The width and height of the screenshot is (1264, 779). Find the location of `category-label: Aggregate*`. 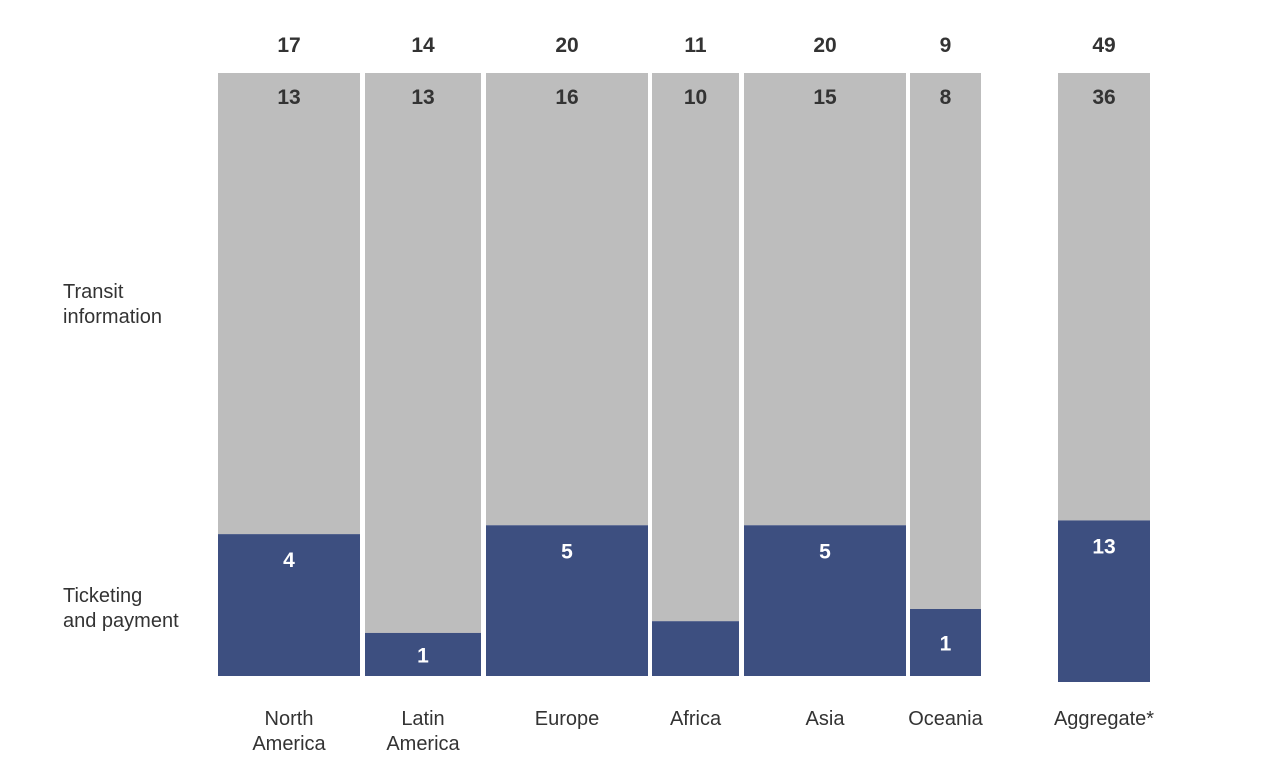

category-label: Aggregate* is located at coordinates (1104, 719).